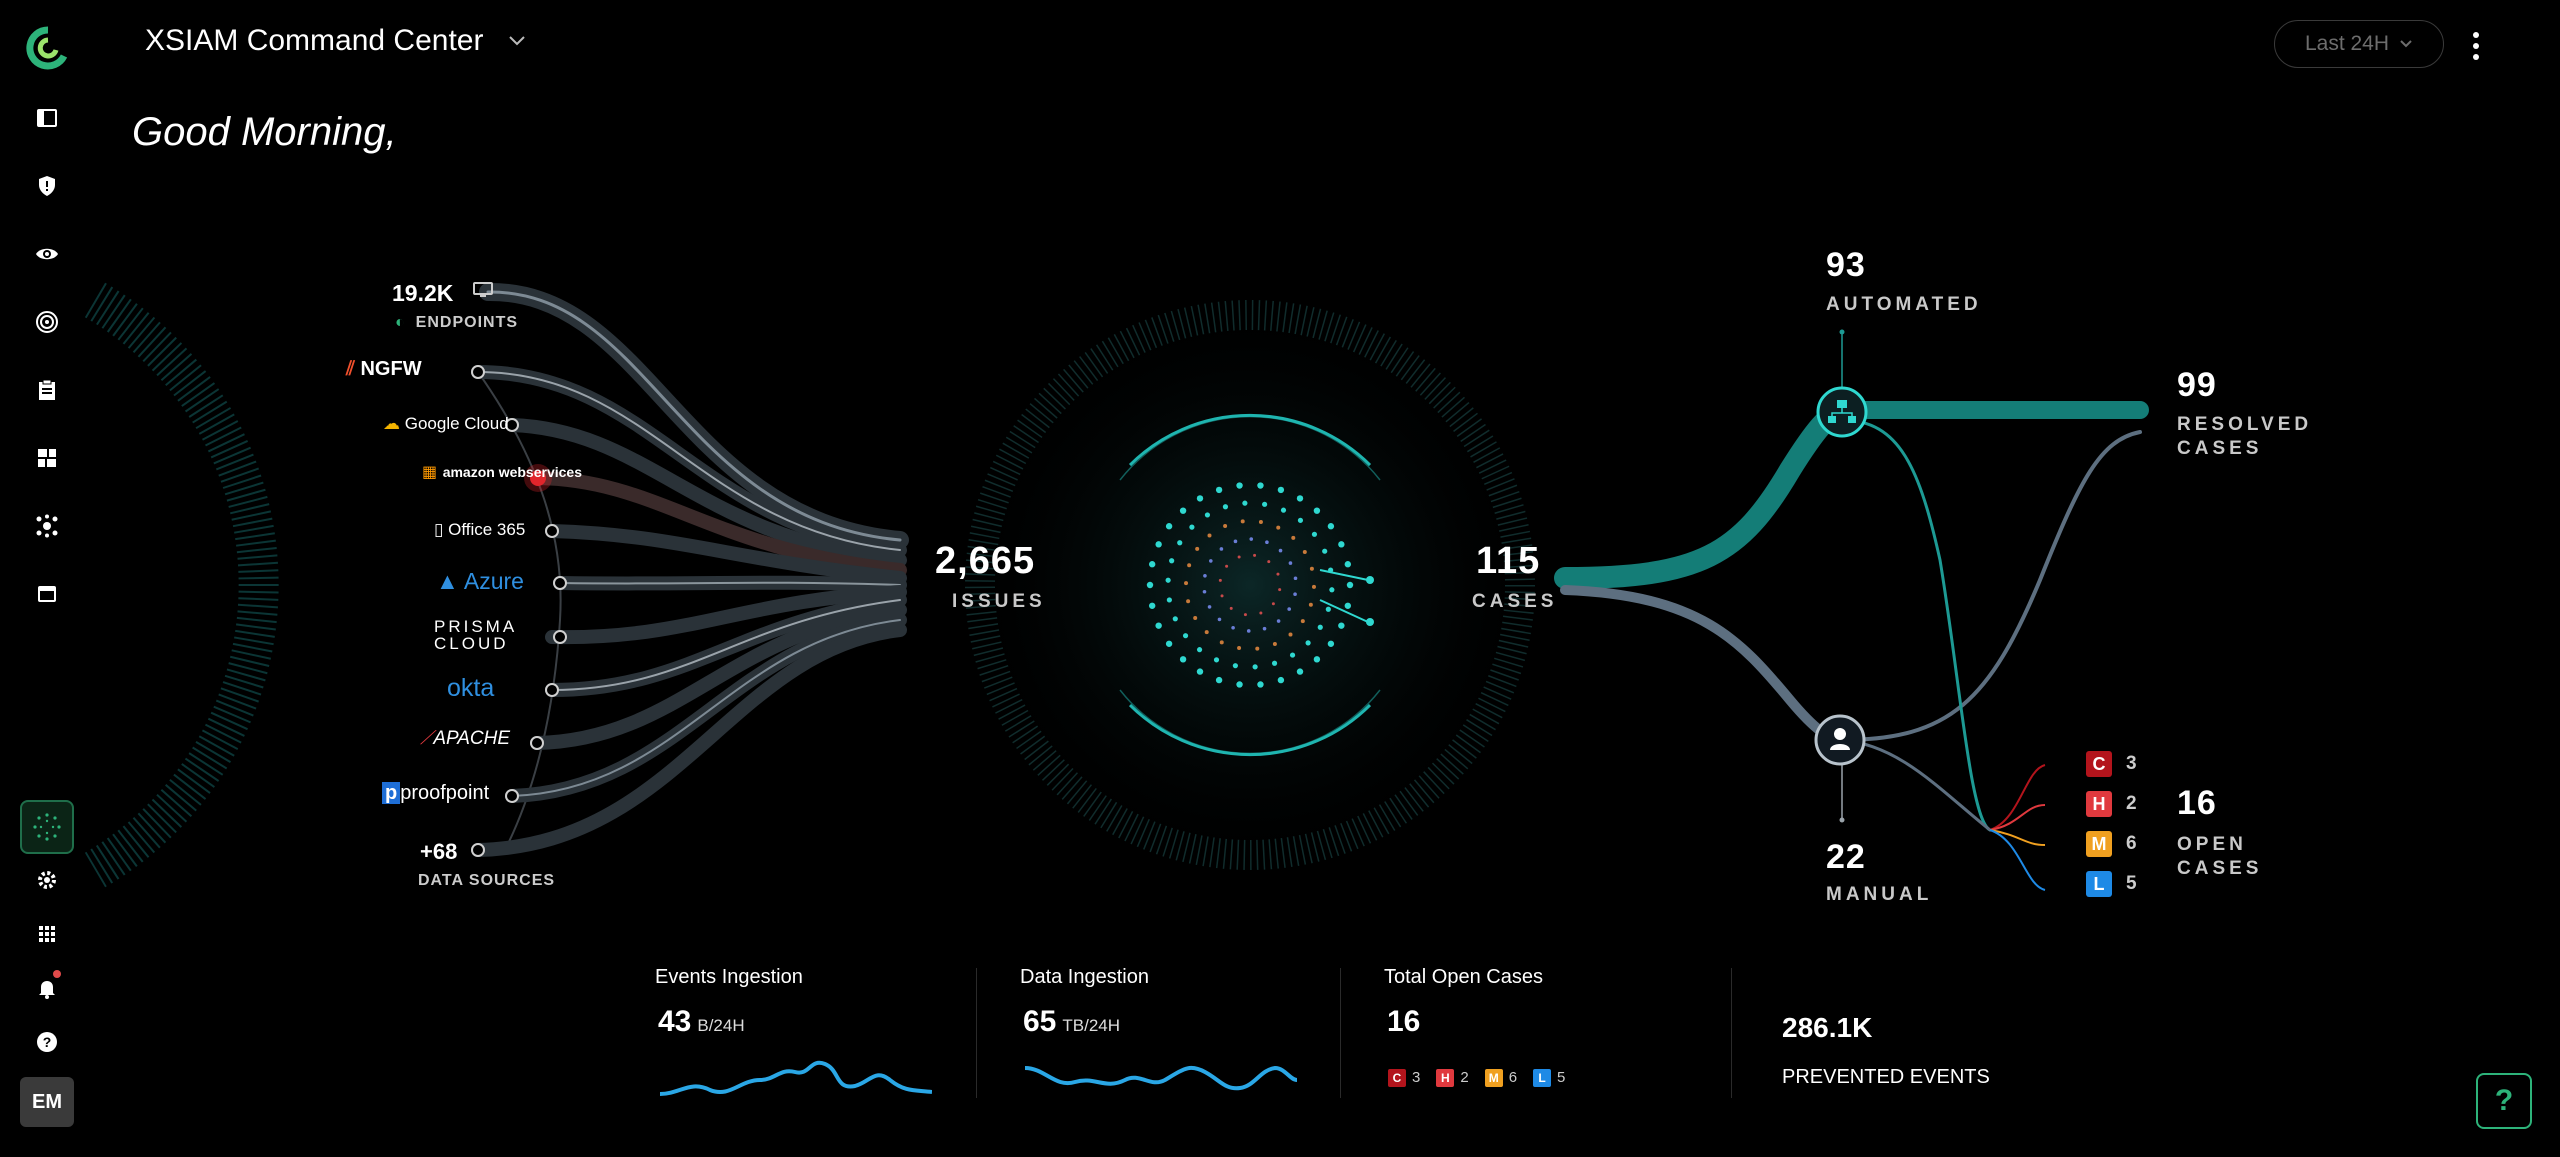 The image size is (2560, 1157). What do you see at coordinates (471, 688) in the screenshot?
I see `source-okta: okta` at bounding box center [471, 688].